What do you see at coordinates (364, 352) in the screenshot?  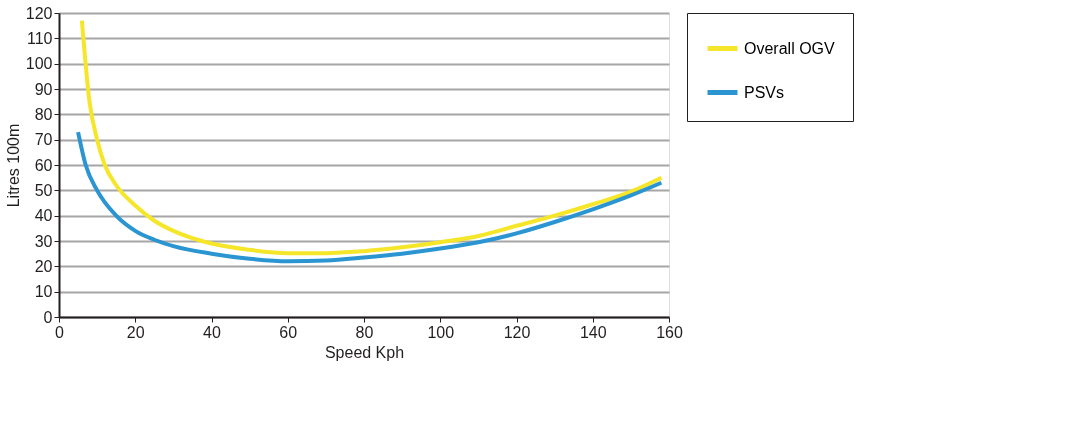 I see `x-axis-title: Speed Kph` at bounding box center [364, 352].